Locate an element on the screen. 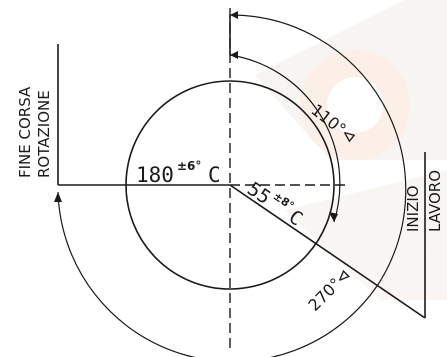 The height and width of the screenshot is (357, 447). angle-270-group: 270° ⊲ is located at coordinates (329, 290).